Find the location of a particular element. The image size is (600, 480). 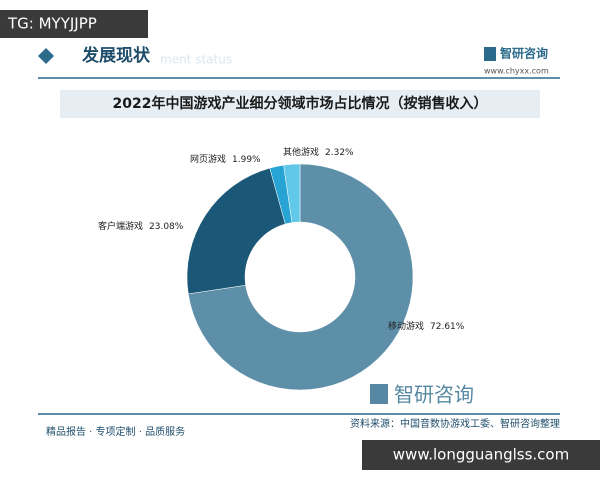

data-label: 移动游戏 72.61% is located at coordinates (426, 326).